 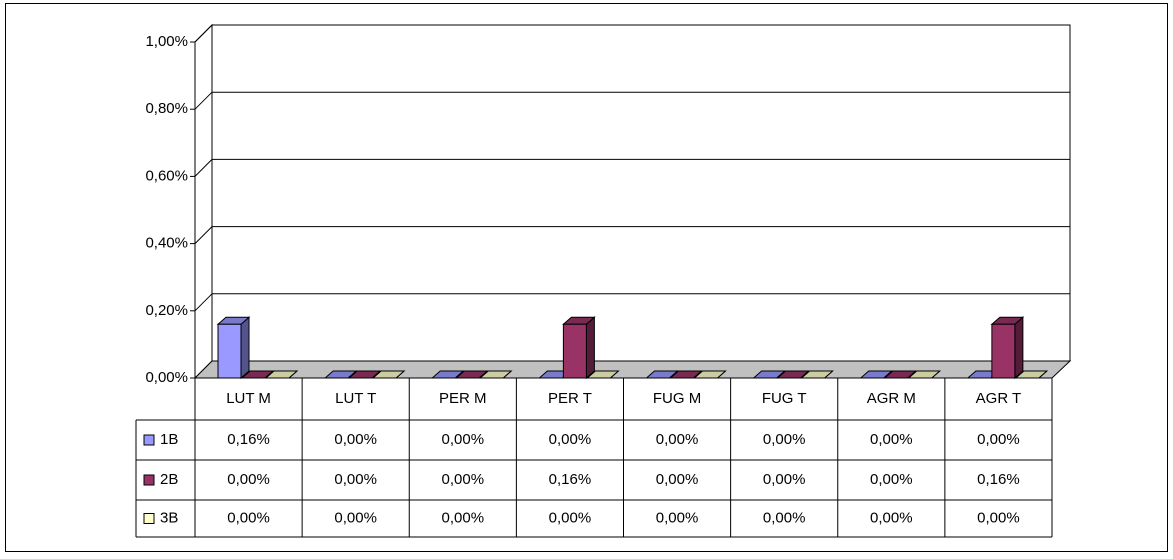 I want to click on side-wall, so click(x=203, y=201).